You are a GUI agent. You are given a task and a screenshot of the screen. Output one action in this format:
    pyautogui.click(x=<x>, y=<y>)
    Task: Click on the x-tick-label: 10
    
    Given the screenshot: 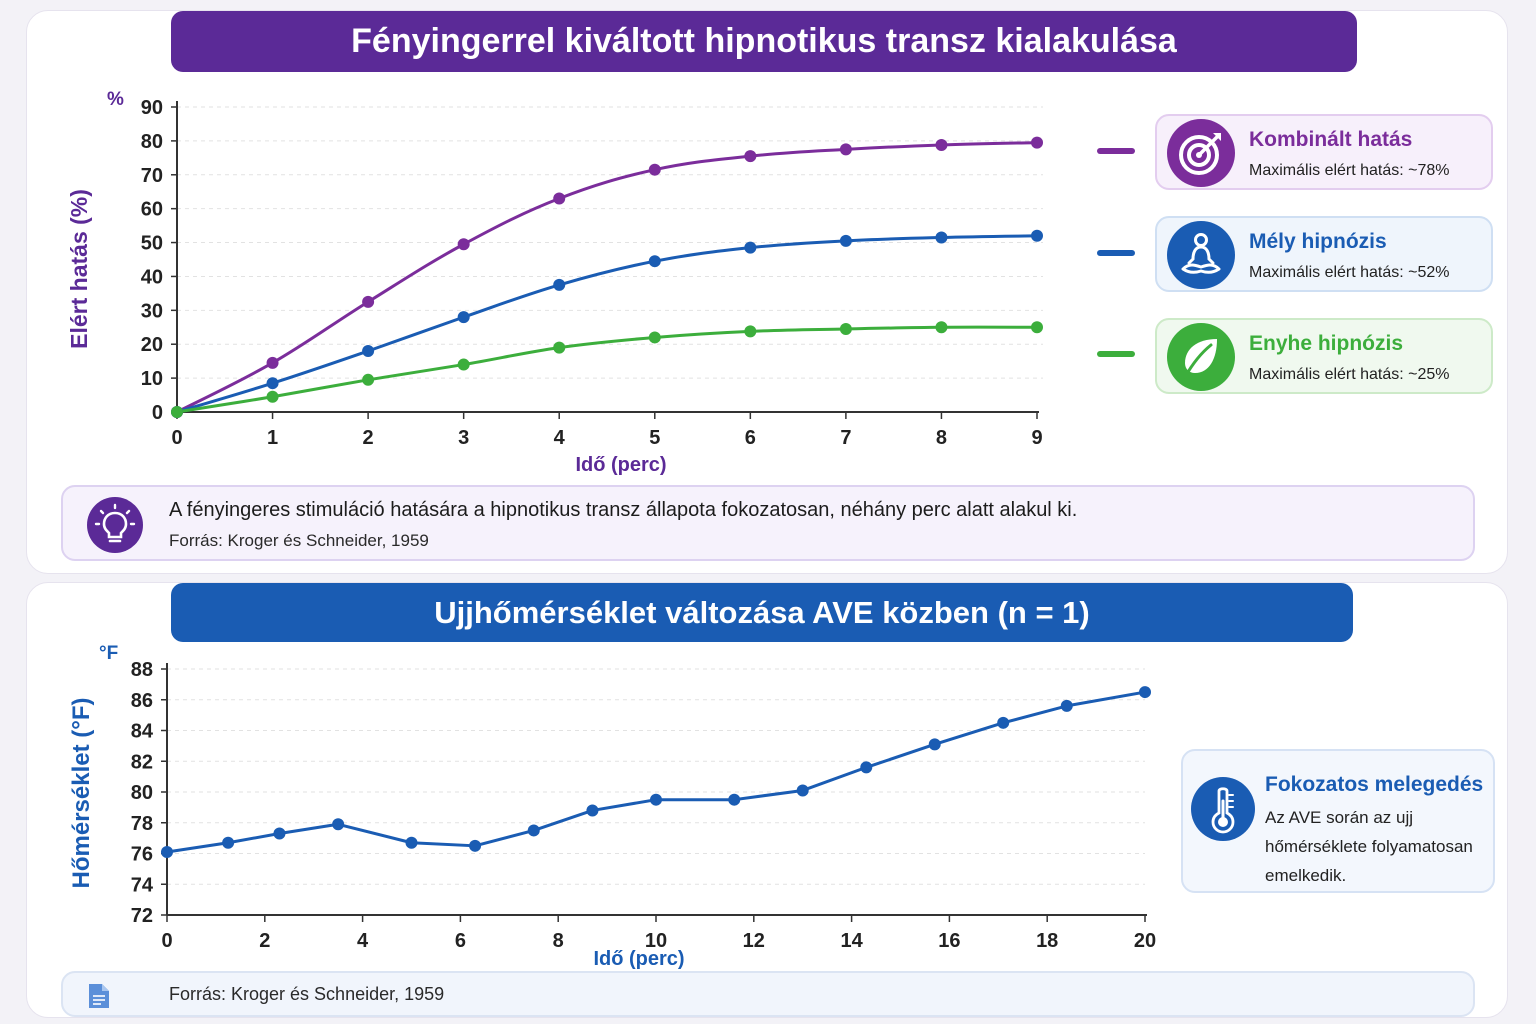 What is the action you would take?
    pyautogui.click(x=656, y=941)
    